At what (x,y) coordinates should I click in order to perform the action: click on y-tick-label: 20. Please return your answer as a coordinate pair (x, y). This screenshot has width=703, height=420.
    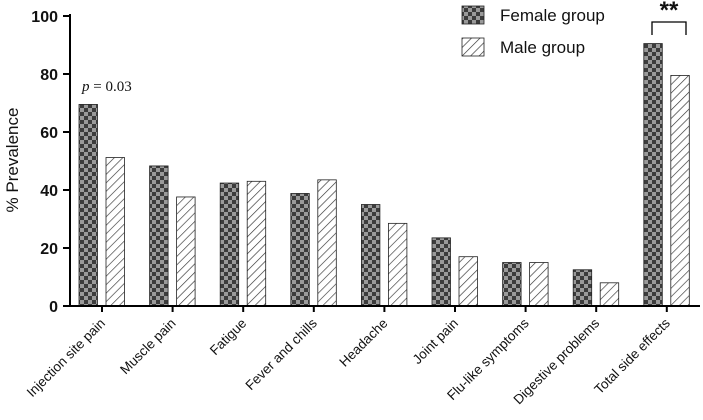
    Looking at the image, I should click on (49, 249).